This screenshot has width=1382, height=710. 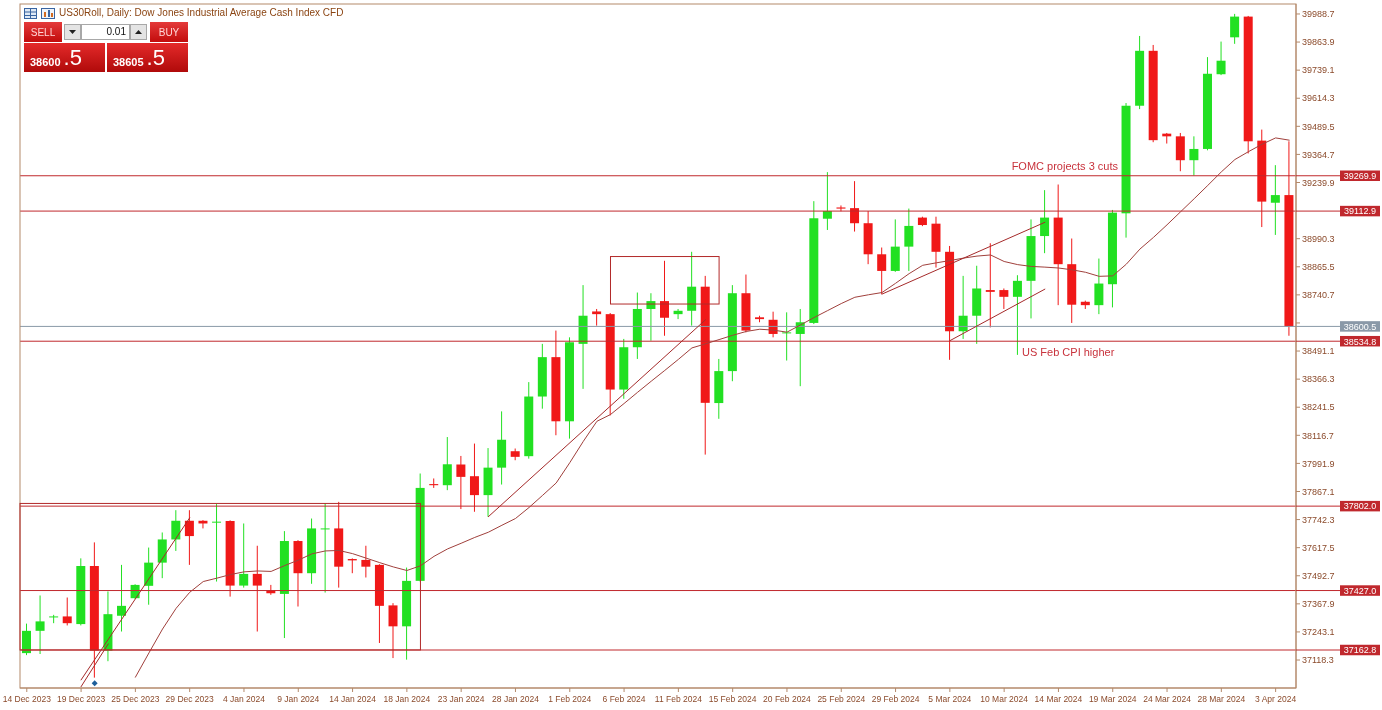 What do you see at coordinates (139, 57) in the screenshot?
I see `annotation: 38605.5` at bounding box center [139, 57].